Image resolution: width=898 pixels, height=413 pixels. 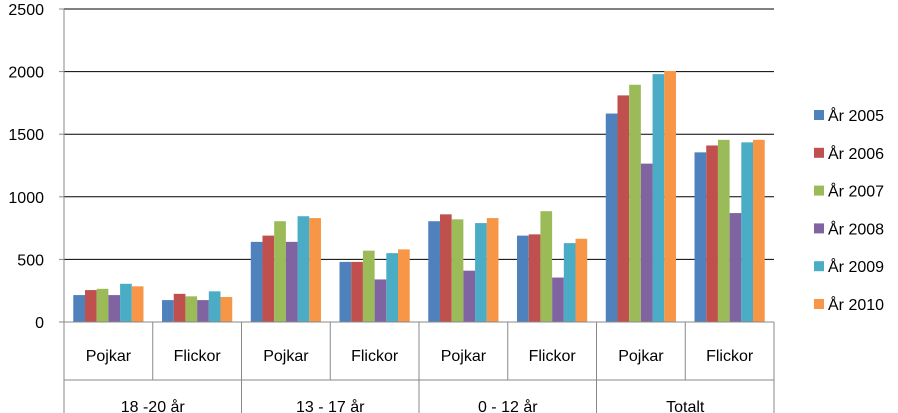 I want to click on legend-label: År 2007, so click(x=856, y=191).